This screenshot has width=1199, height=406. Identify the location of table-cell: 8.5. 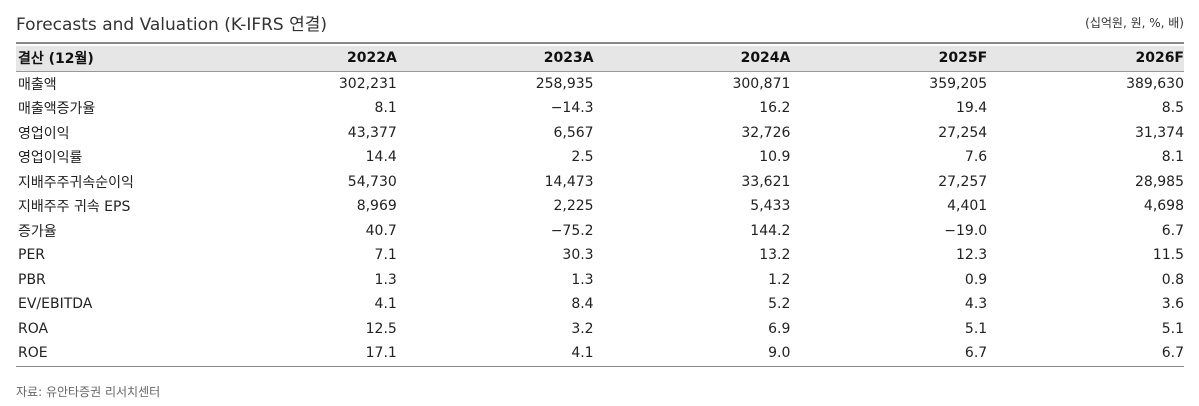
(1172, 108).